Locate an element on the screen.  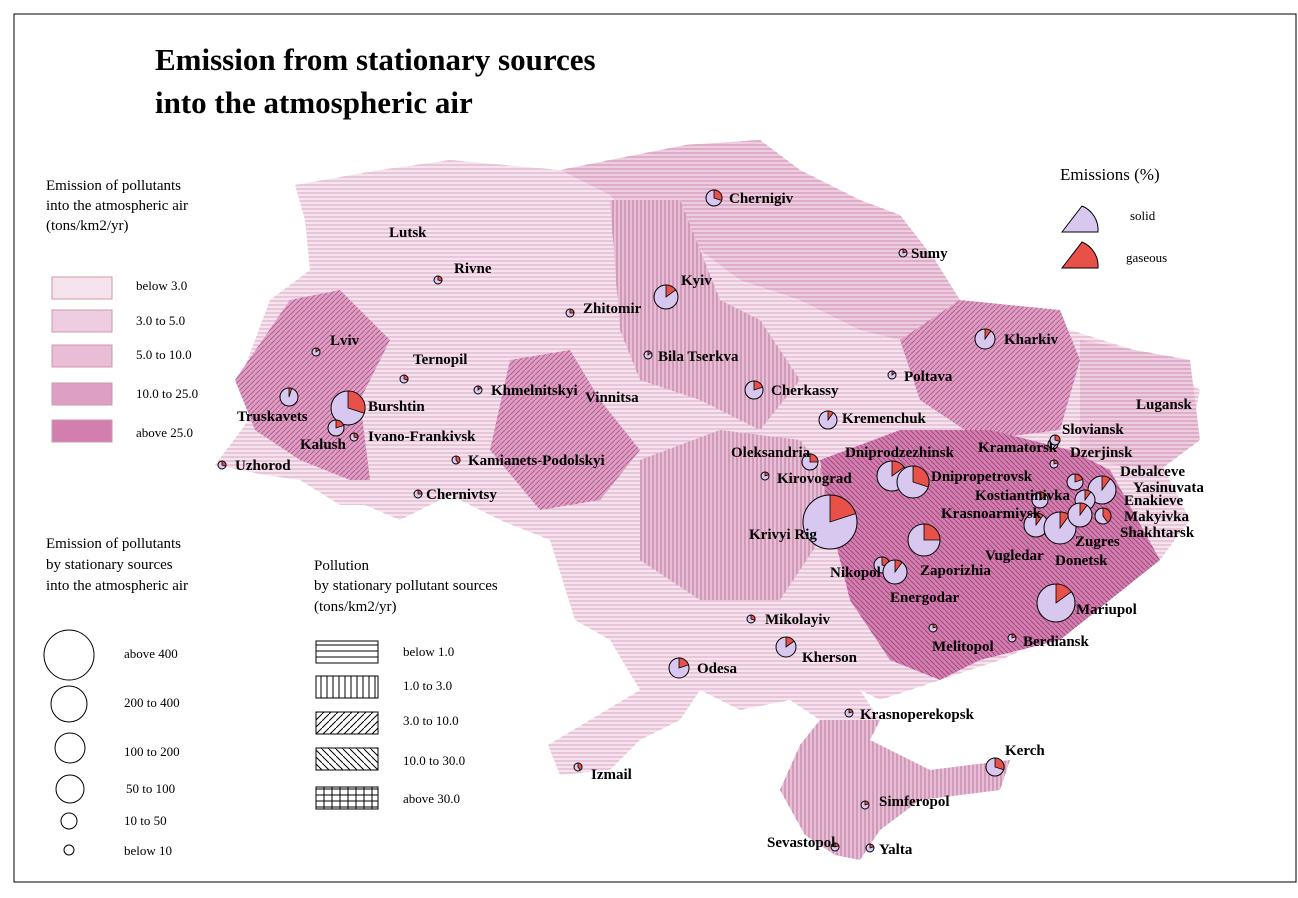
city-label: Zhitomir is located at coordinates (612, 309).